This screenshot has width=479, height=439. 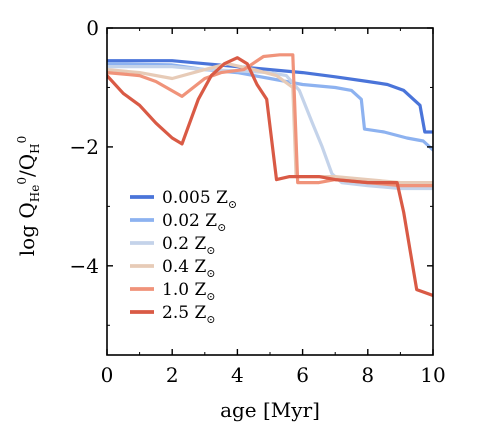 What do you see at coordinates (237, 375) in the screenshot?
I see `x-tick-label-2: 4` at bounding box center [237, 375].